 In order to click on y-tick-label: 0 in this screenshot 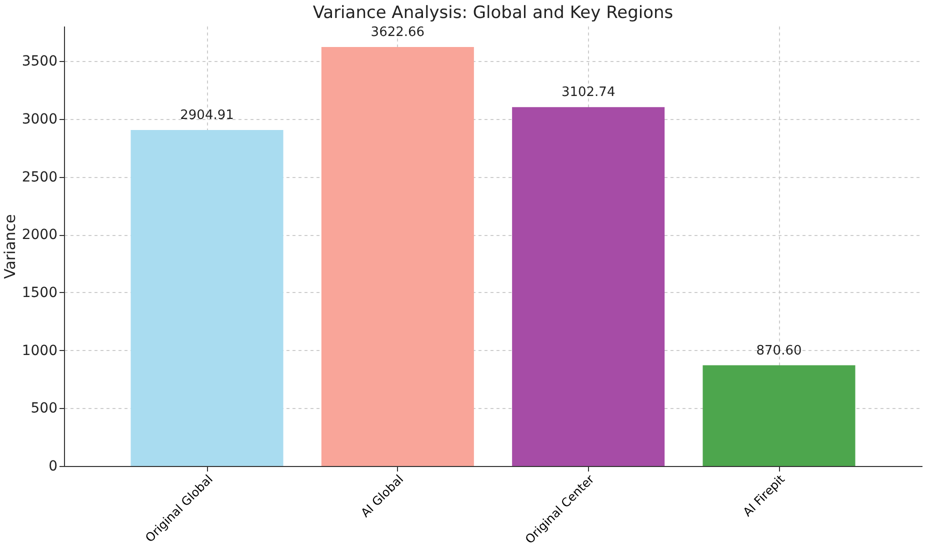, I will do `click(53, 466)`.